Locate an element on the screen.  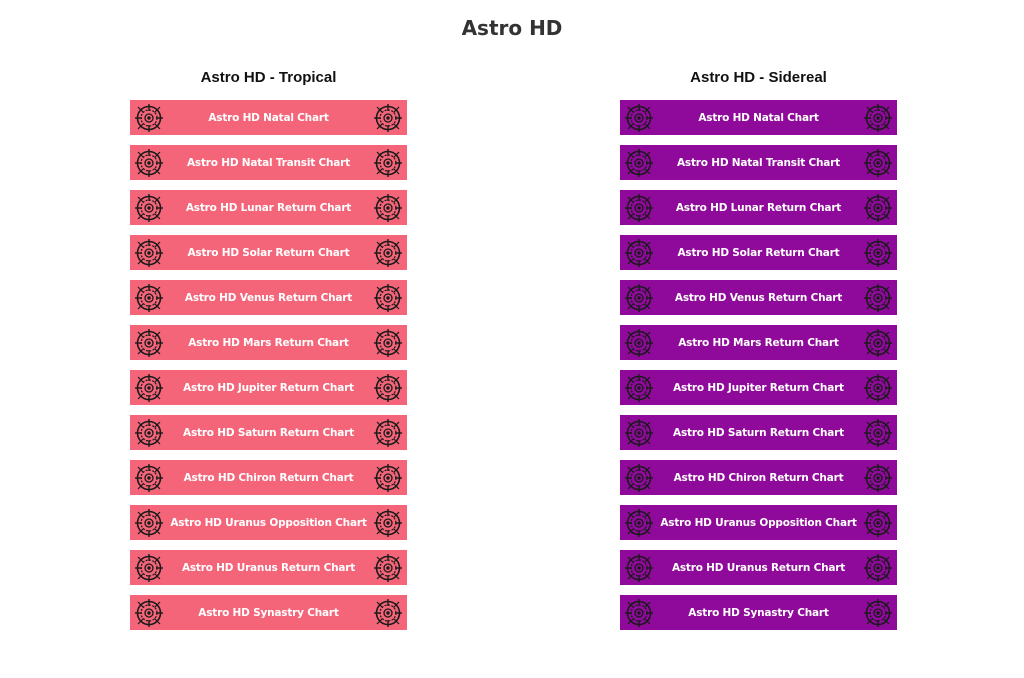
tropical-chart-button: Astro HD Synastry Chart is located at coordinates (268, 612).